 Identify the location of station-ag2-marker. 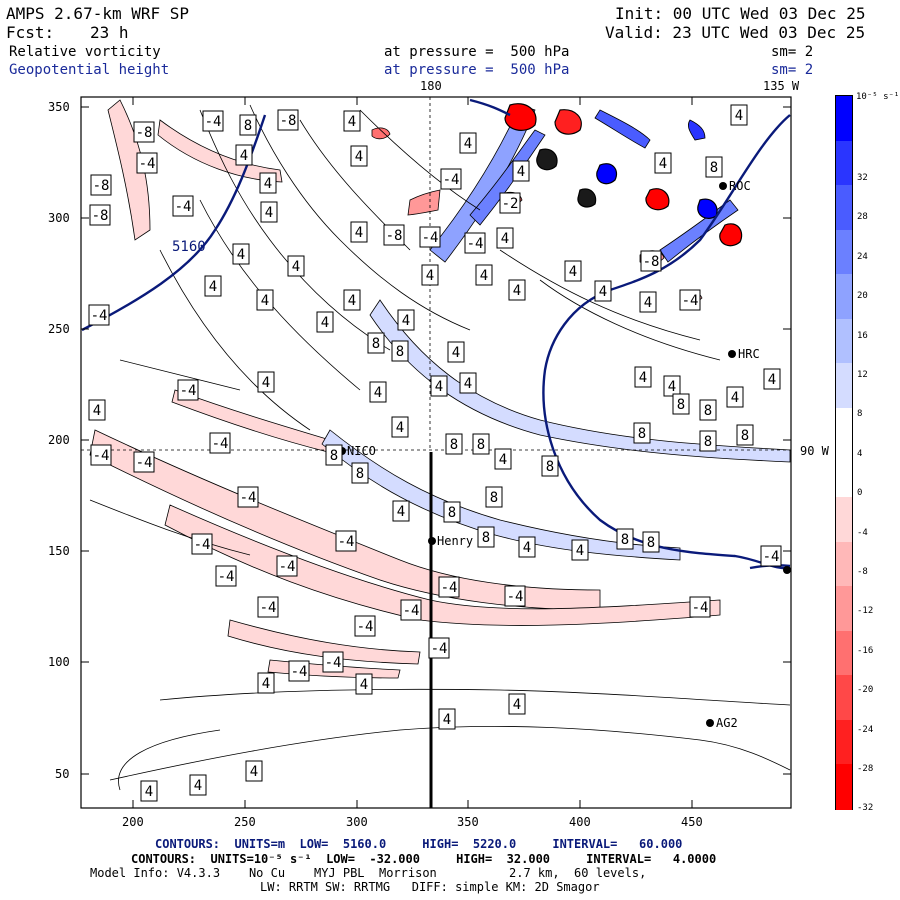
(710, 723).